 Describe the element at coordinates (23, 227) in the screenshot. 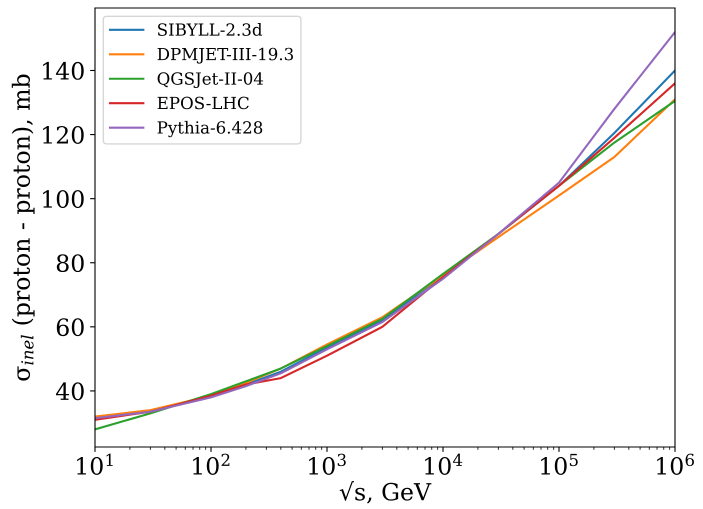

I see `y-axis-title: σ$_{inel}$ (proton - proton), mb` at that location.